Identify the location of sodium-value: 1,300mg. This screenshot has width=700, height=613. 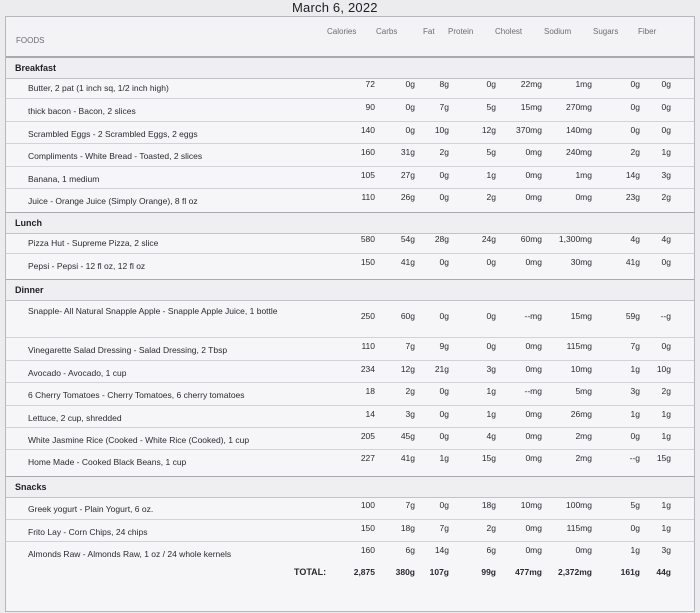
(575, 239).